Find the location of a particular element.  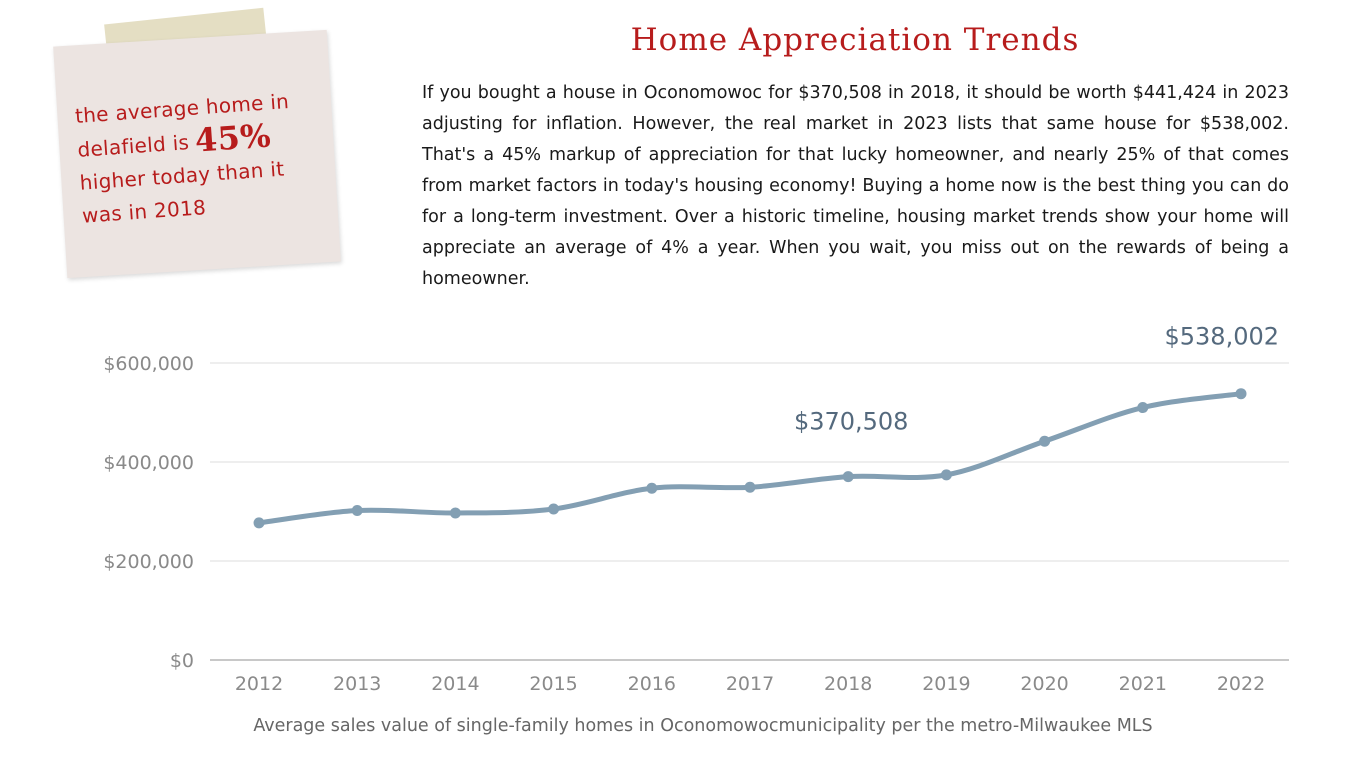

x-tick-label: 2022 is located at coordinates (1241, 684).